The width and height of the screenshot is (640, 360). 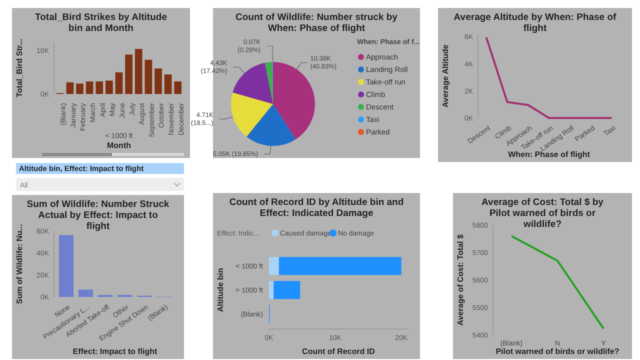 What do you see at coordinates (115, 351) in the screenshot?
I see `x-axis-title: Effect: Impact to flight` at bounding box center [115, 351].